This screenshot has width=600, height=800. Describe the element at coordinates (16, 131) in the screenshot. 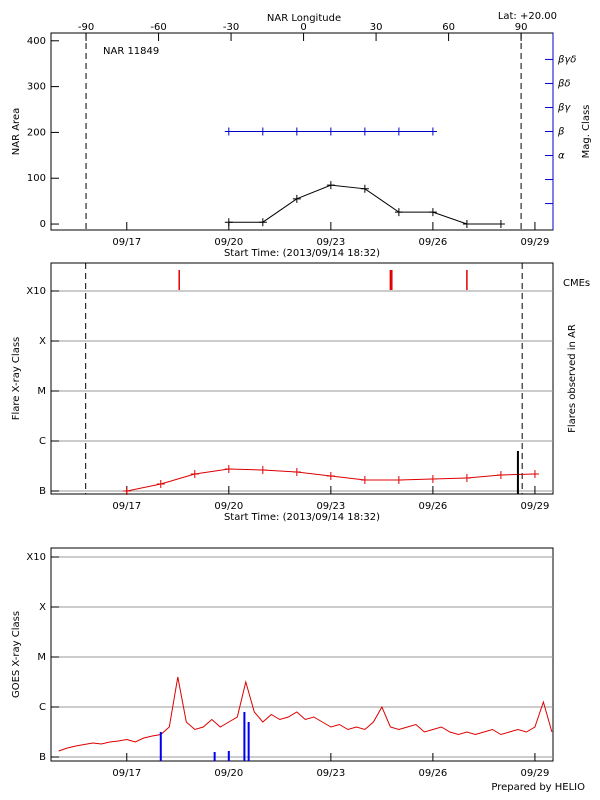

I see `y-axis-label: NAR Area` at that location.